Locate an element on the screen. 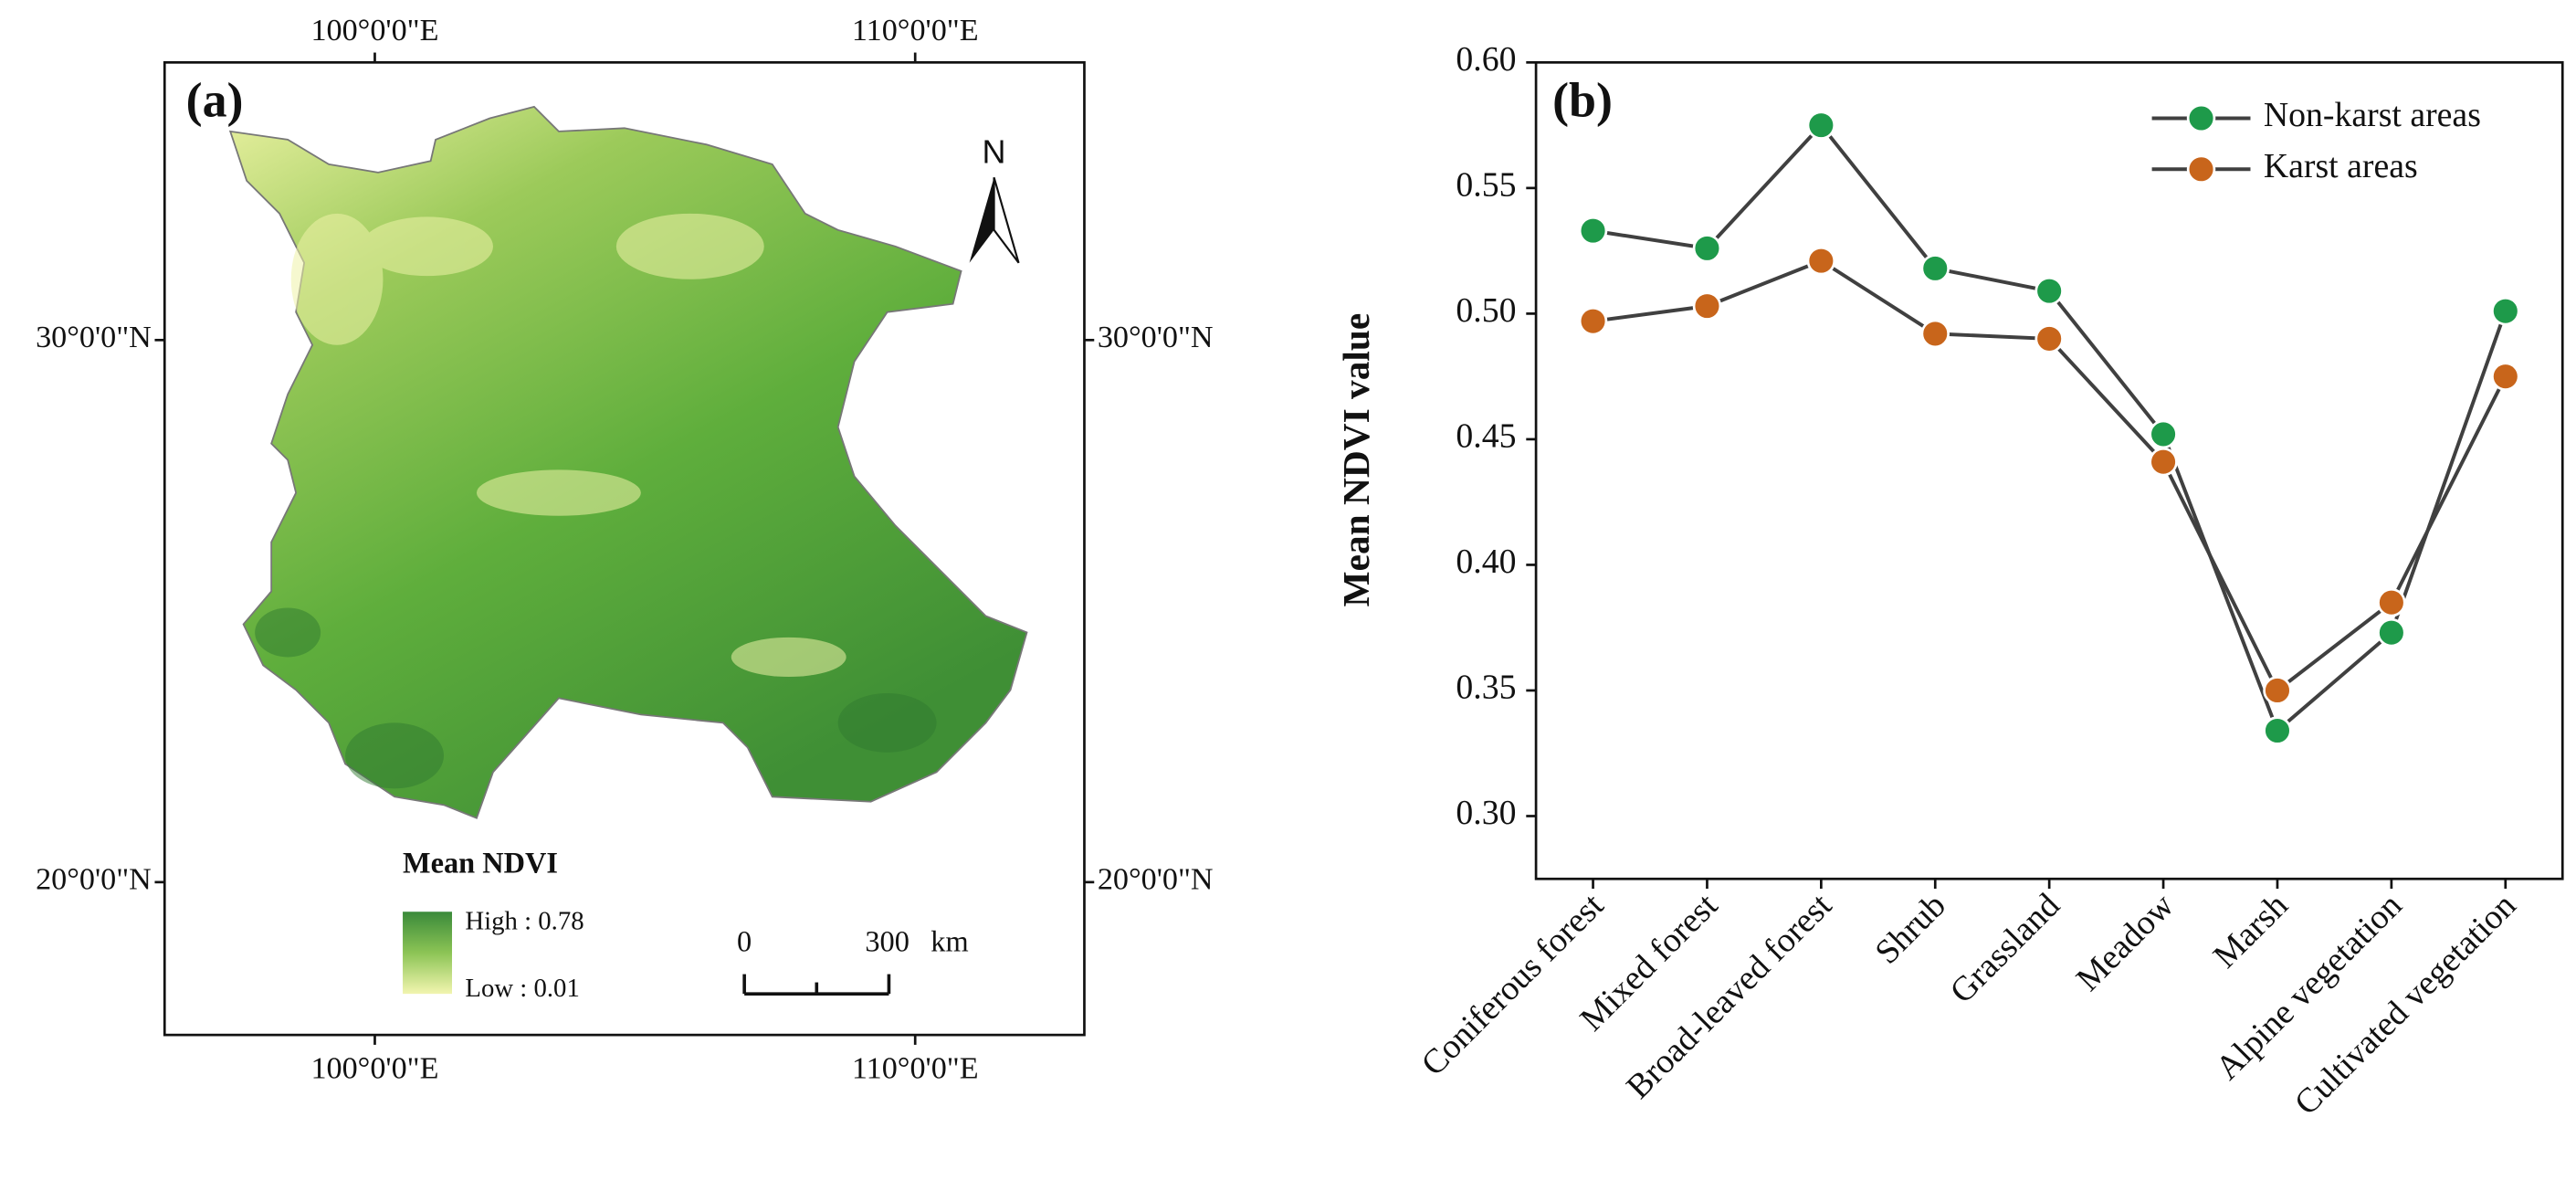 The width and height of the screenshot is (2576, 1191). y-tick-label: 0.40 is located at coordinates (1486, 562).